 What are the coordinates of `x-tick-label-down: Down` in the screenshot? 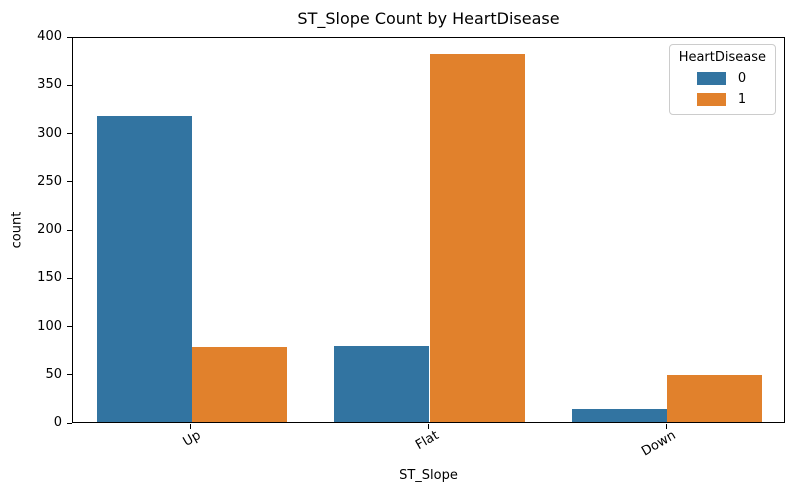 It's located at (659, 444).